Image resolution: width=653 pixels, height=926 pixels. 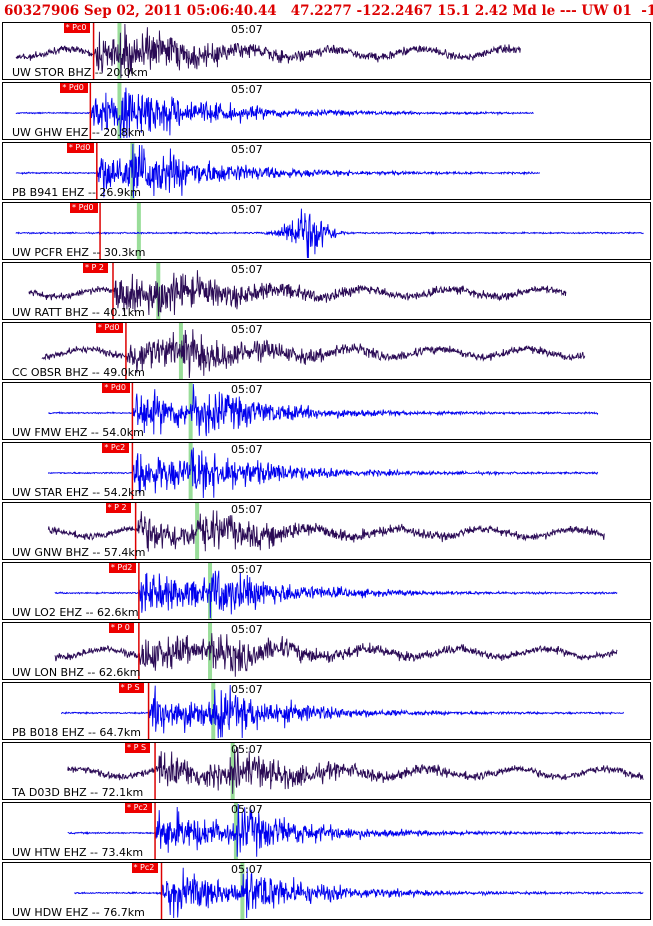 I want to click on trace-panel: 05:07 * Pd0 UW GHW EHZ -- 20.8km, so click(x=326, y=111).